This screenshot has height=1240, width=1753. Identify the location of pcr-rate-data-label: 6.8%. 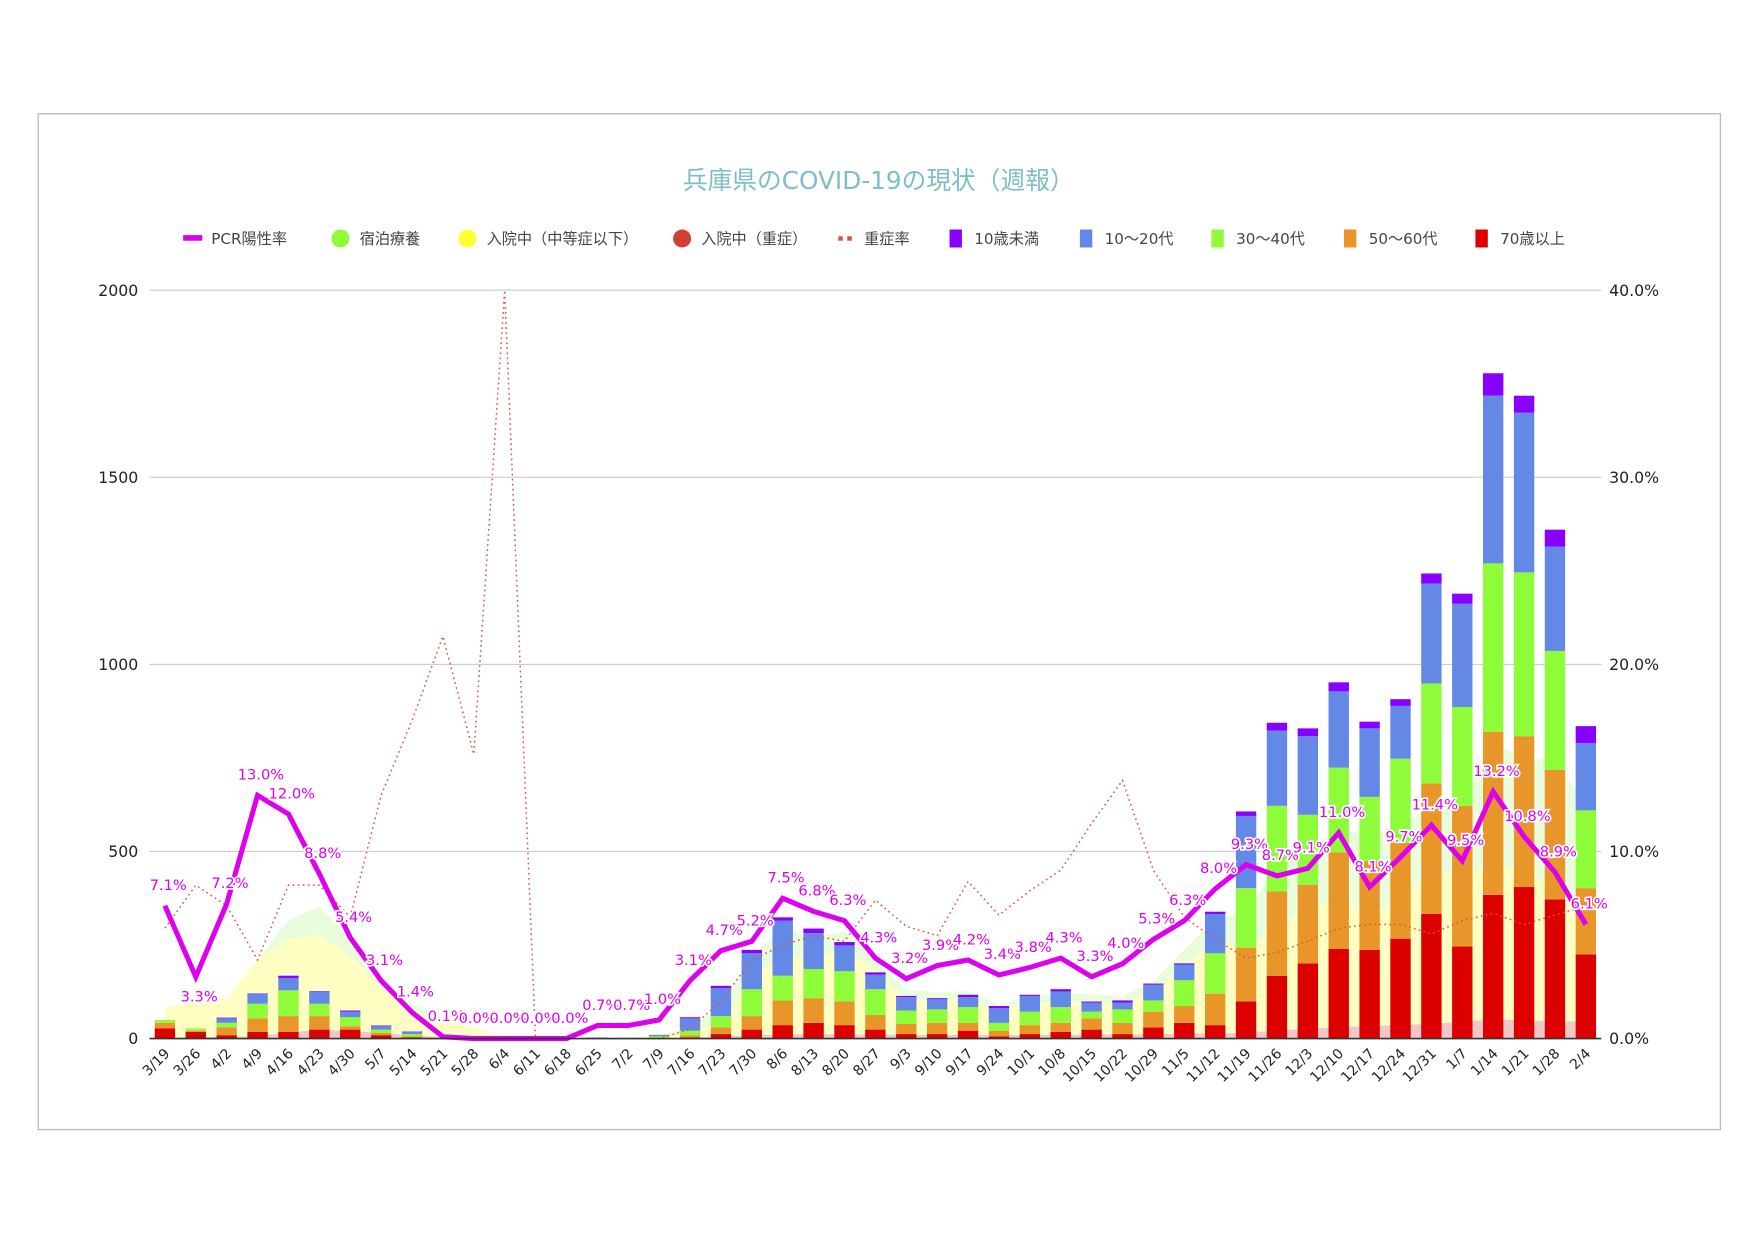
(816, 891).